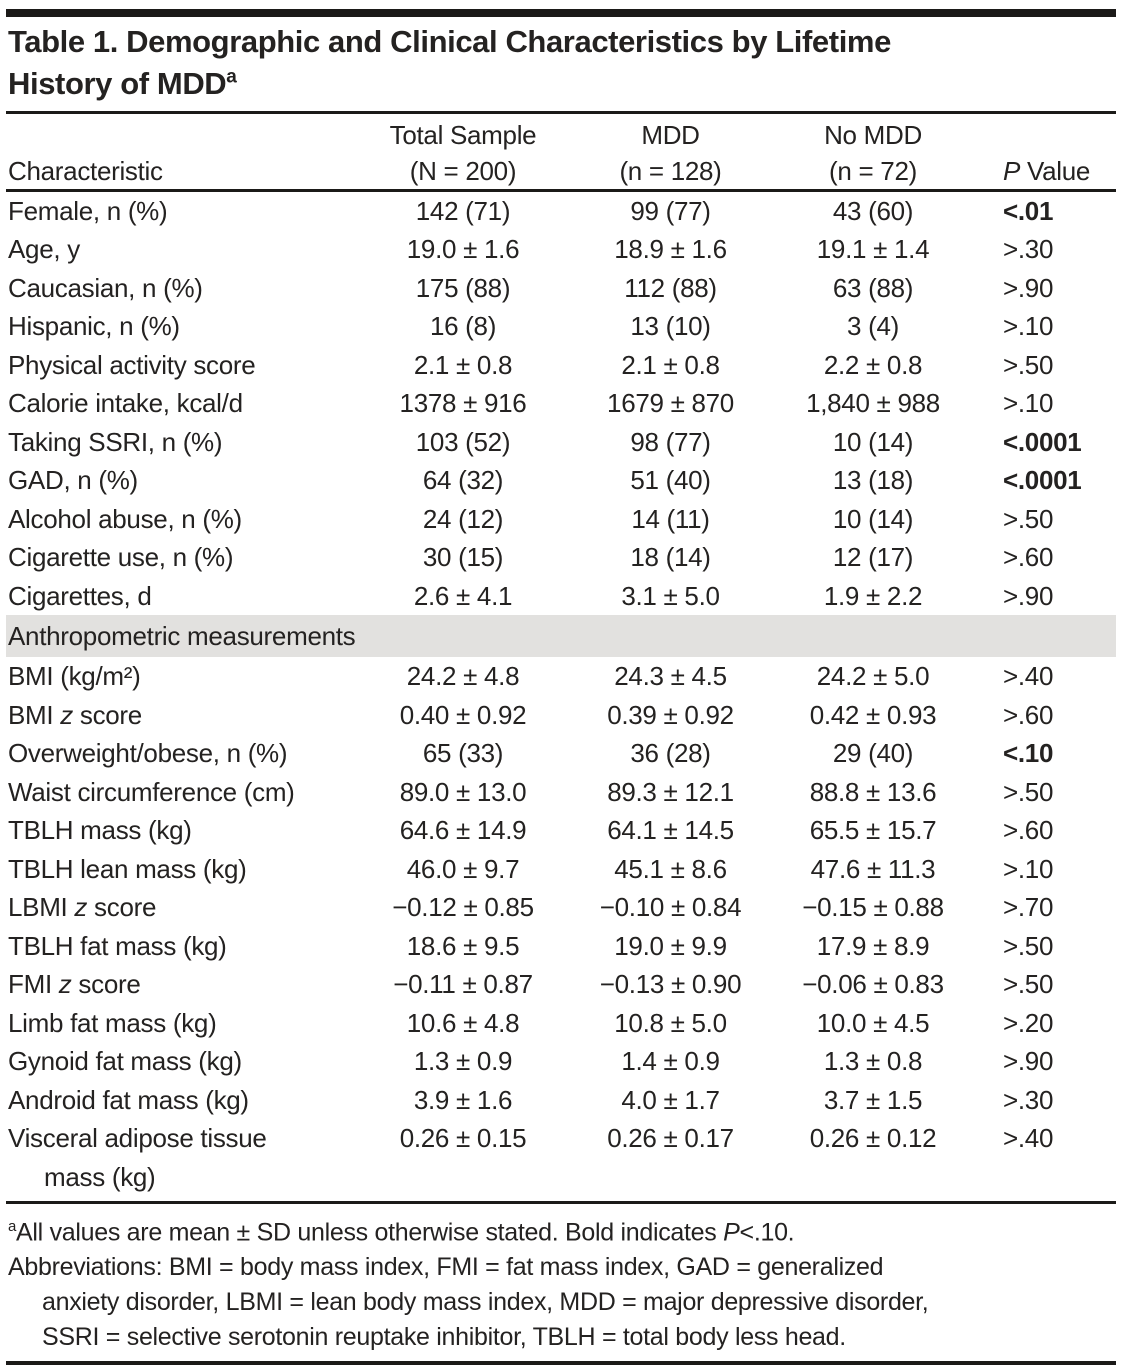  Describe the element at coordinates (151, 791) in the screenshot. I see `row-label: Waist circumference (cm)` at that location.